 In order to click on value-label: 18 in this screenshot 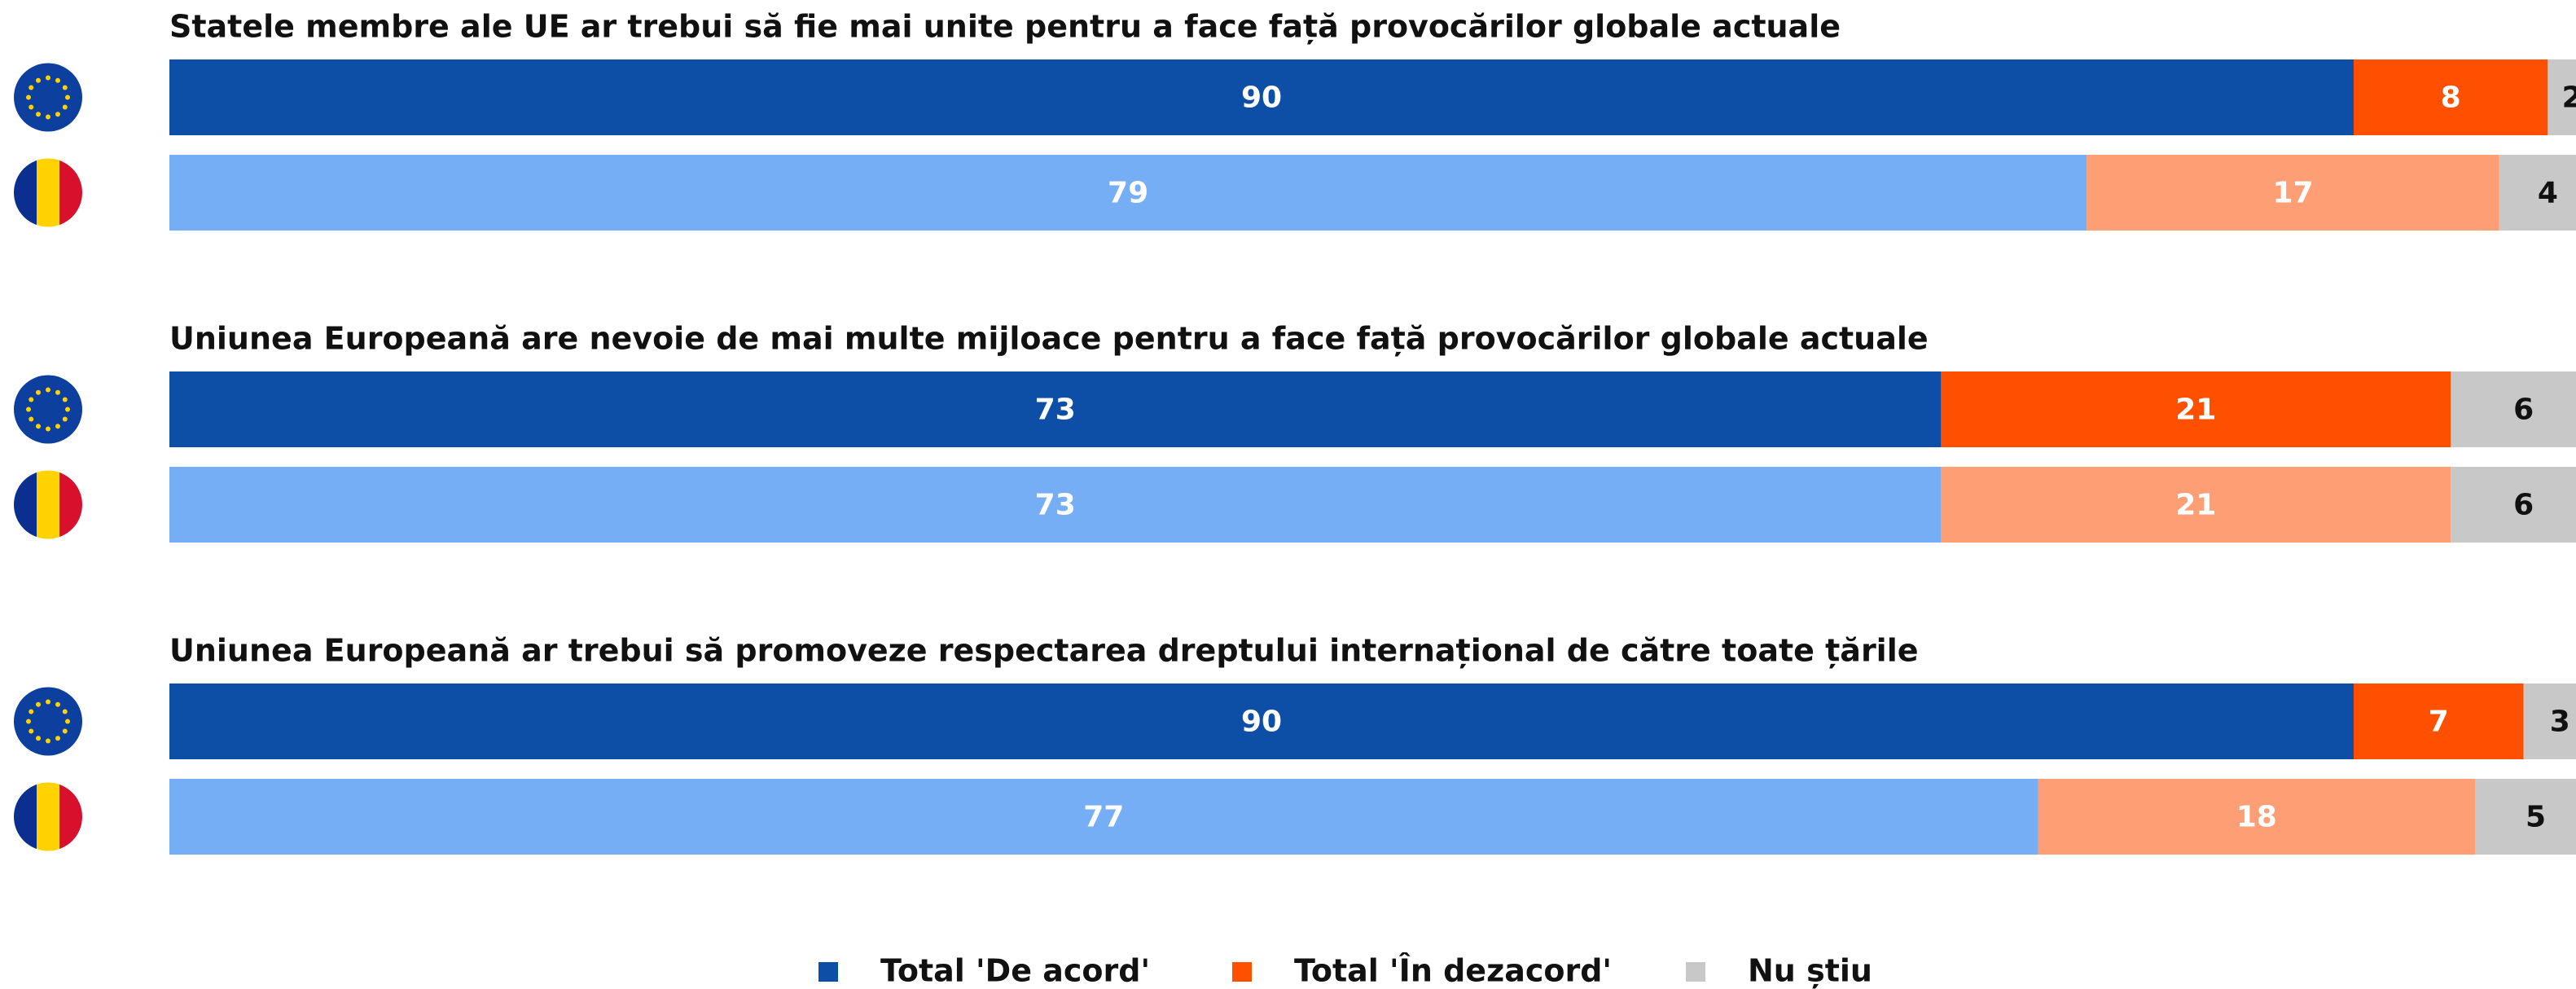, I will do `click(2256, 817)`.